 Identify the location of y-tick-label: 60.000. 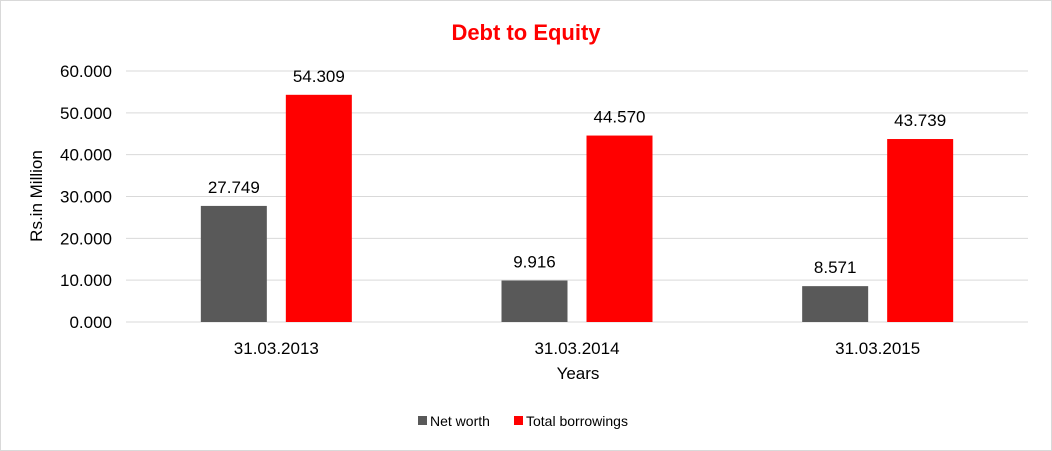
(86, 71).